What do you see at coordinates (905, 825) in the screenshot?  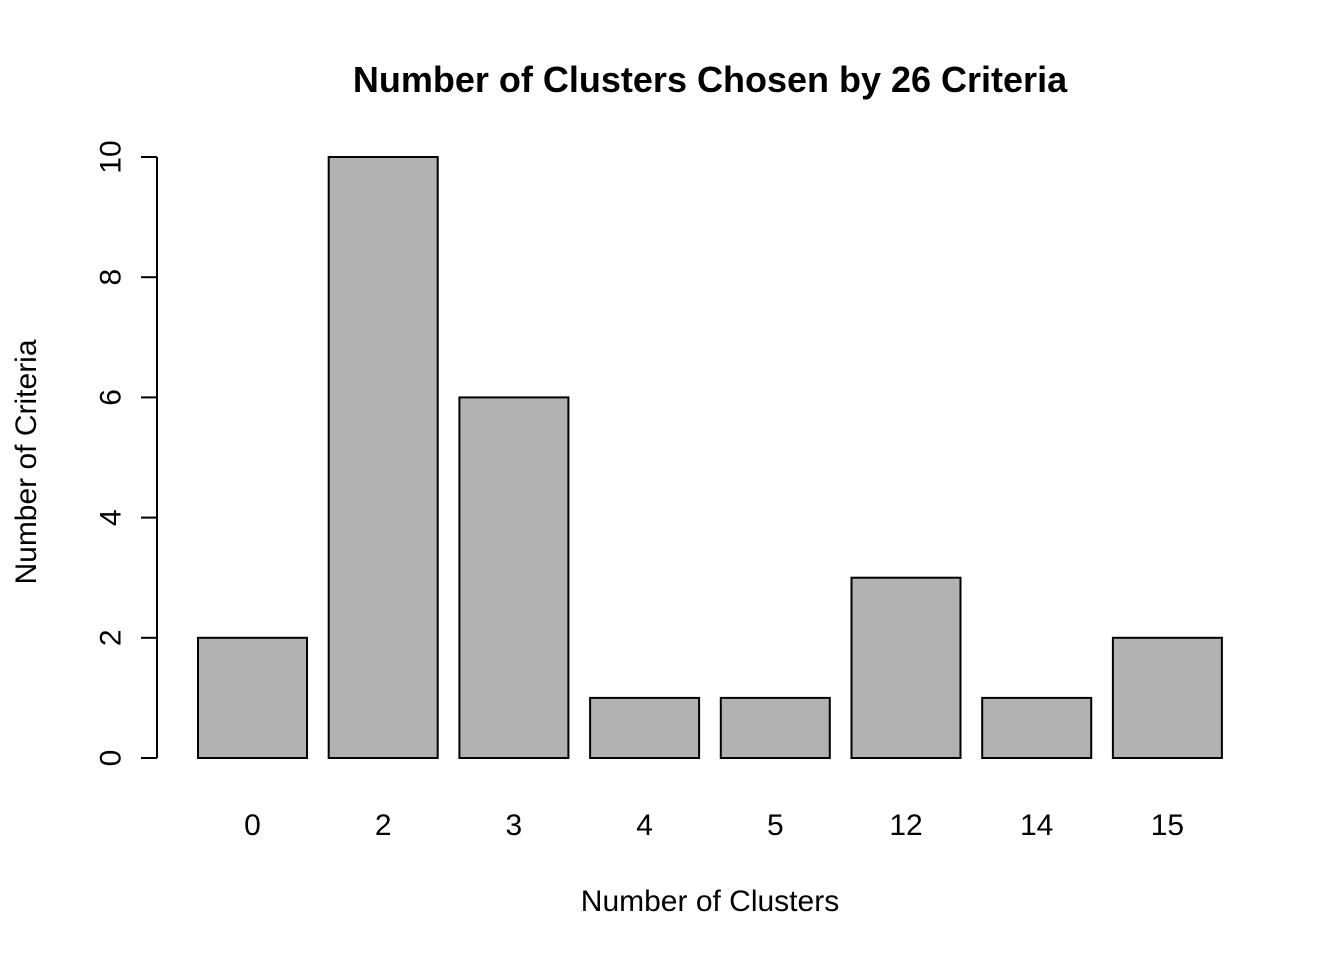 I see `x-tick-label-12: 12` at bounding box center [905, 825].